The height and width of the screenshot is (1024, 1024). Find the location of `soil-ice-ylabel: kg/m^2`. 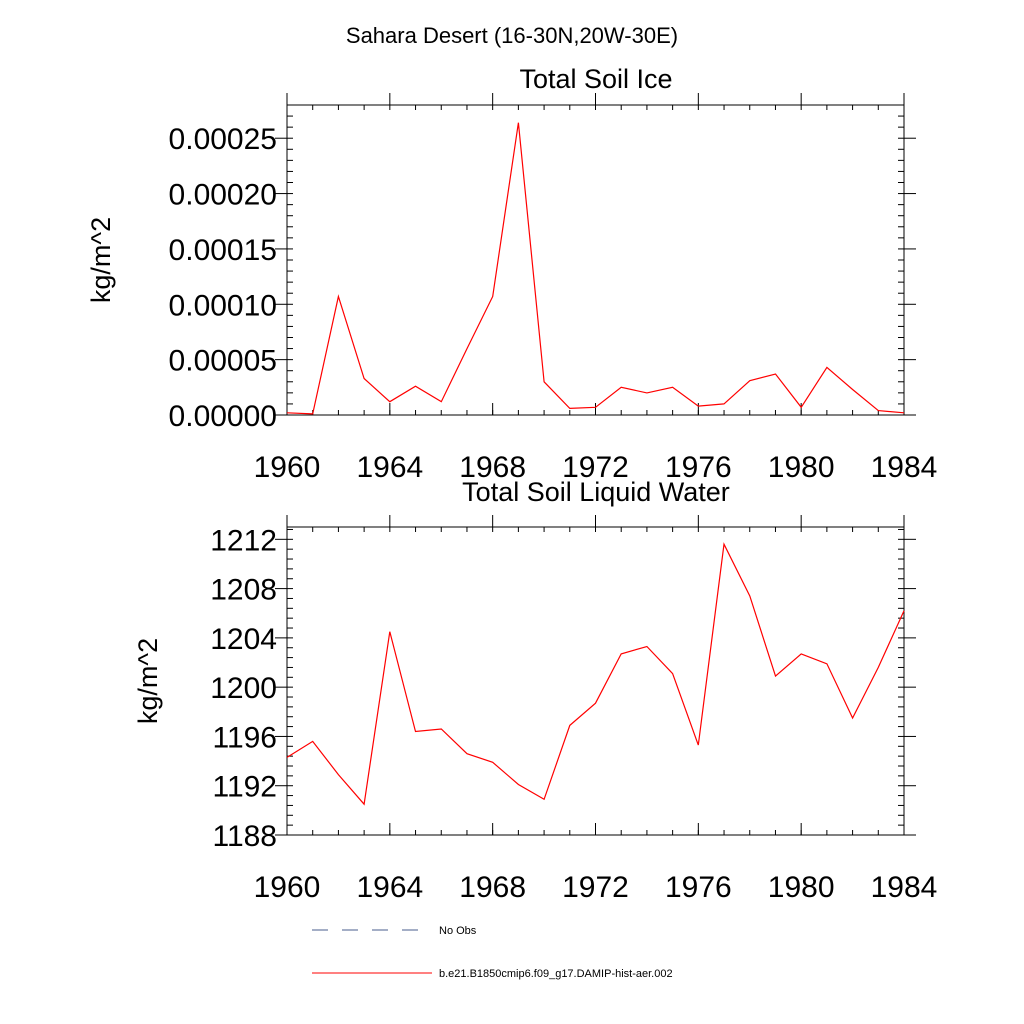

soil-ice-ylabel: kg/m^2 is located at coordinates (101, 260).